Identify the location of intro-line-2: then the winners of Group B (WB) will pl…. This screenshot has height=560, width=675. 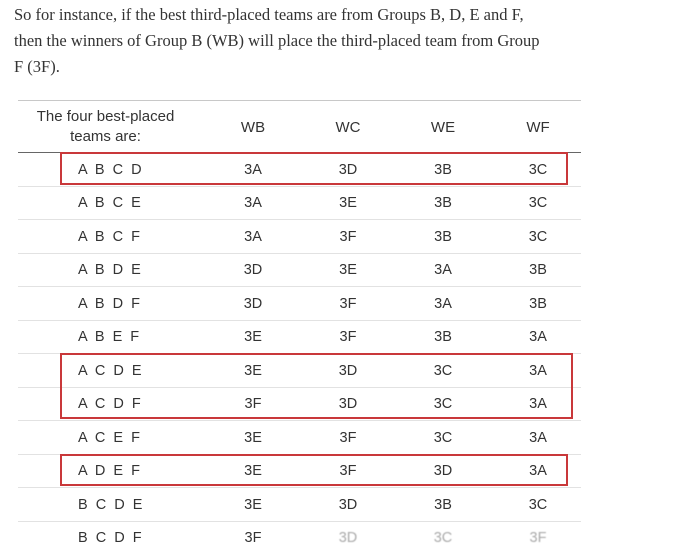
(277, 40).